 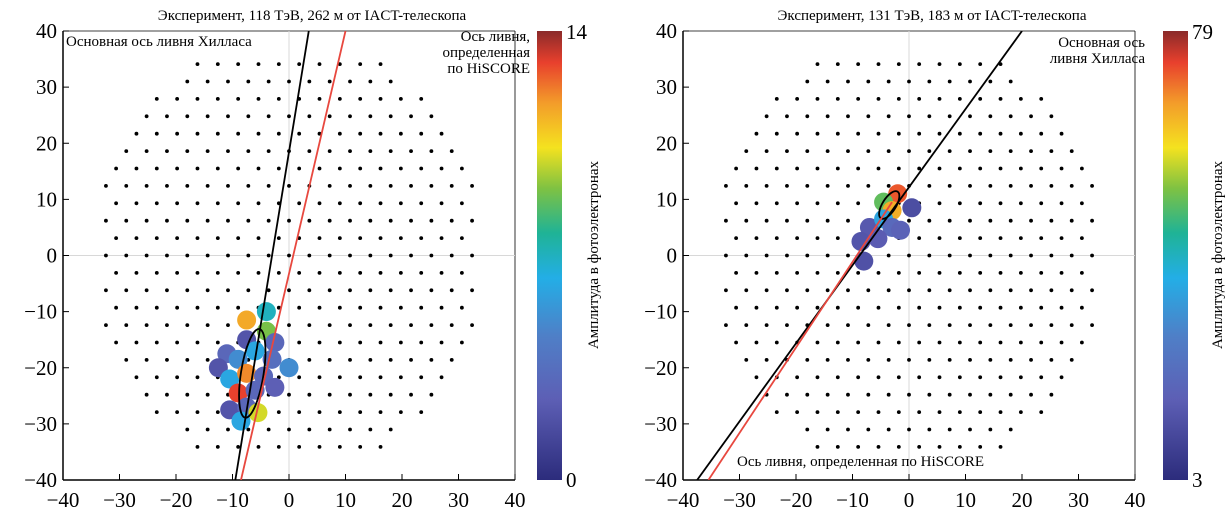 I want to click on x-tick-label: 30, so click(x=1078, y=500).